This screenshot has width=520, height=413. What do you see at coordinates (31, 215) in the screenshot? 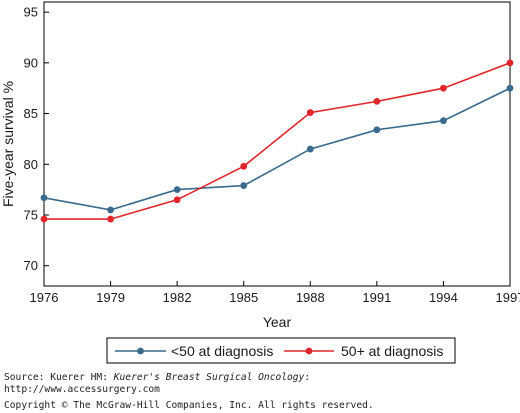
I see `y-tick-label: 75` at bounding box center [31, 215].